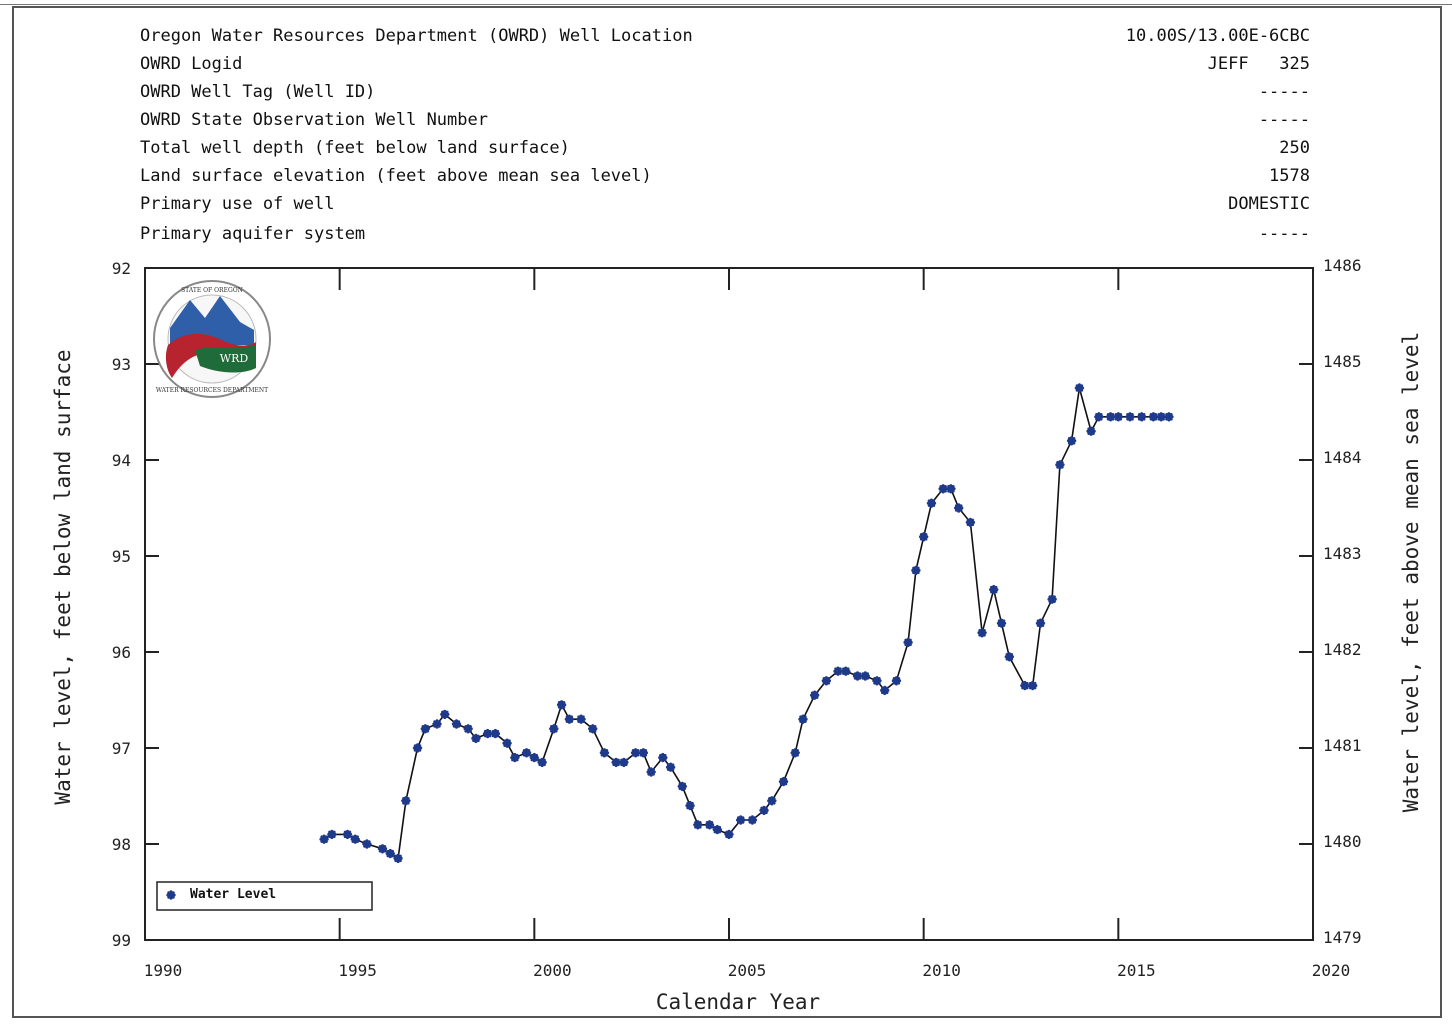 Image resolution: width=1452 pixels, height=1024 pixels. What do you see at coordinates (171, 895) in the screenshot?
I see `legend-marker-icon` at bounding box center [171, 895].